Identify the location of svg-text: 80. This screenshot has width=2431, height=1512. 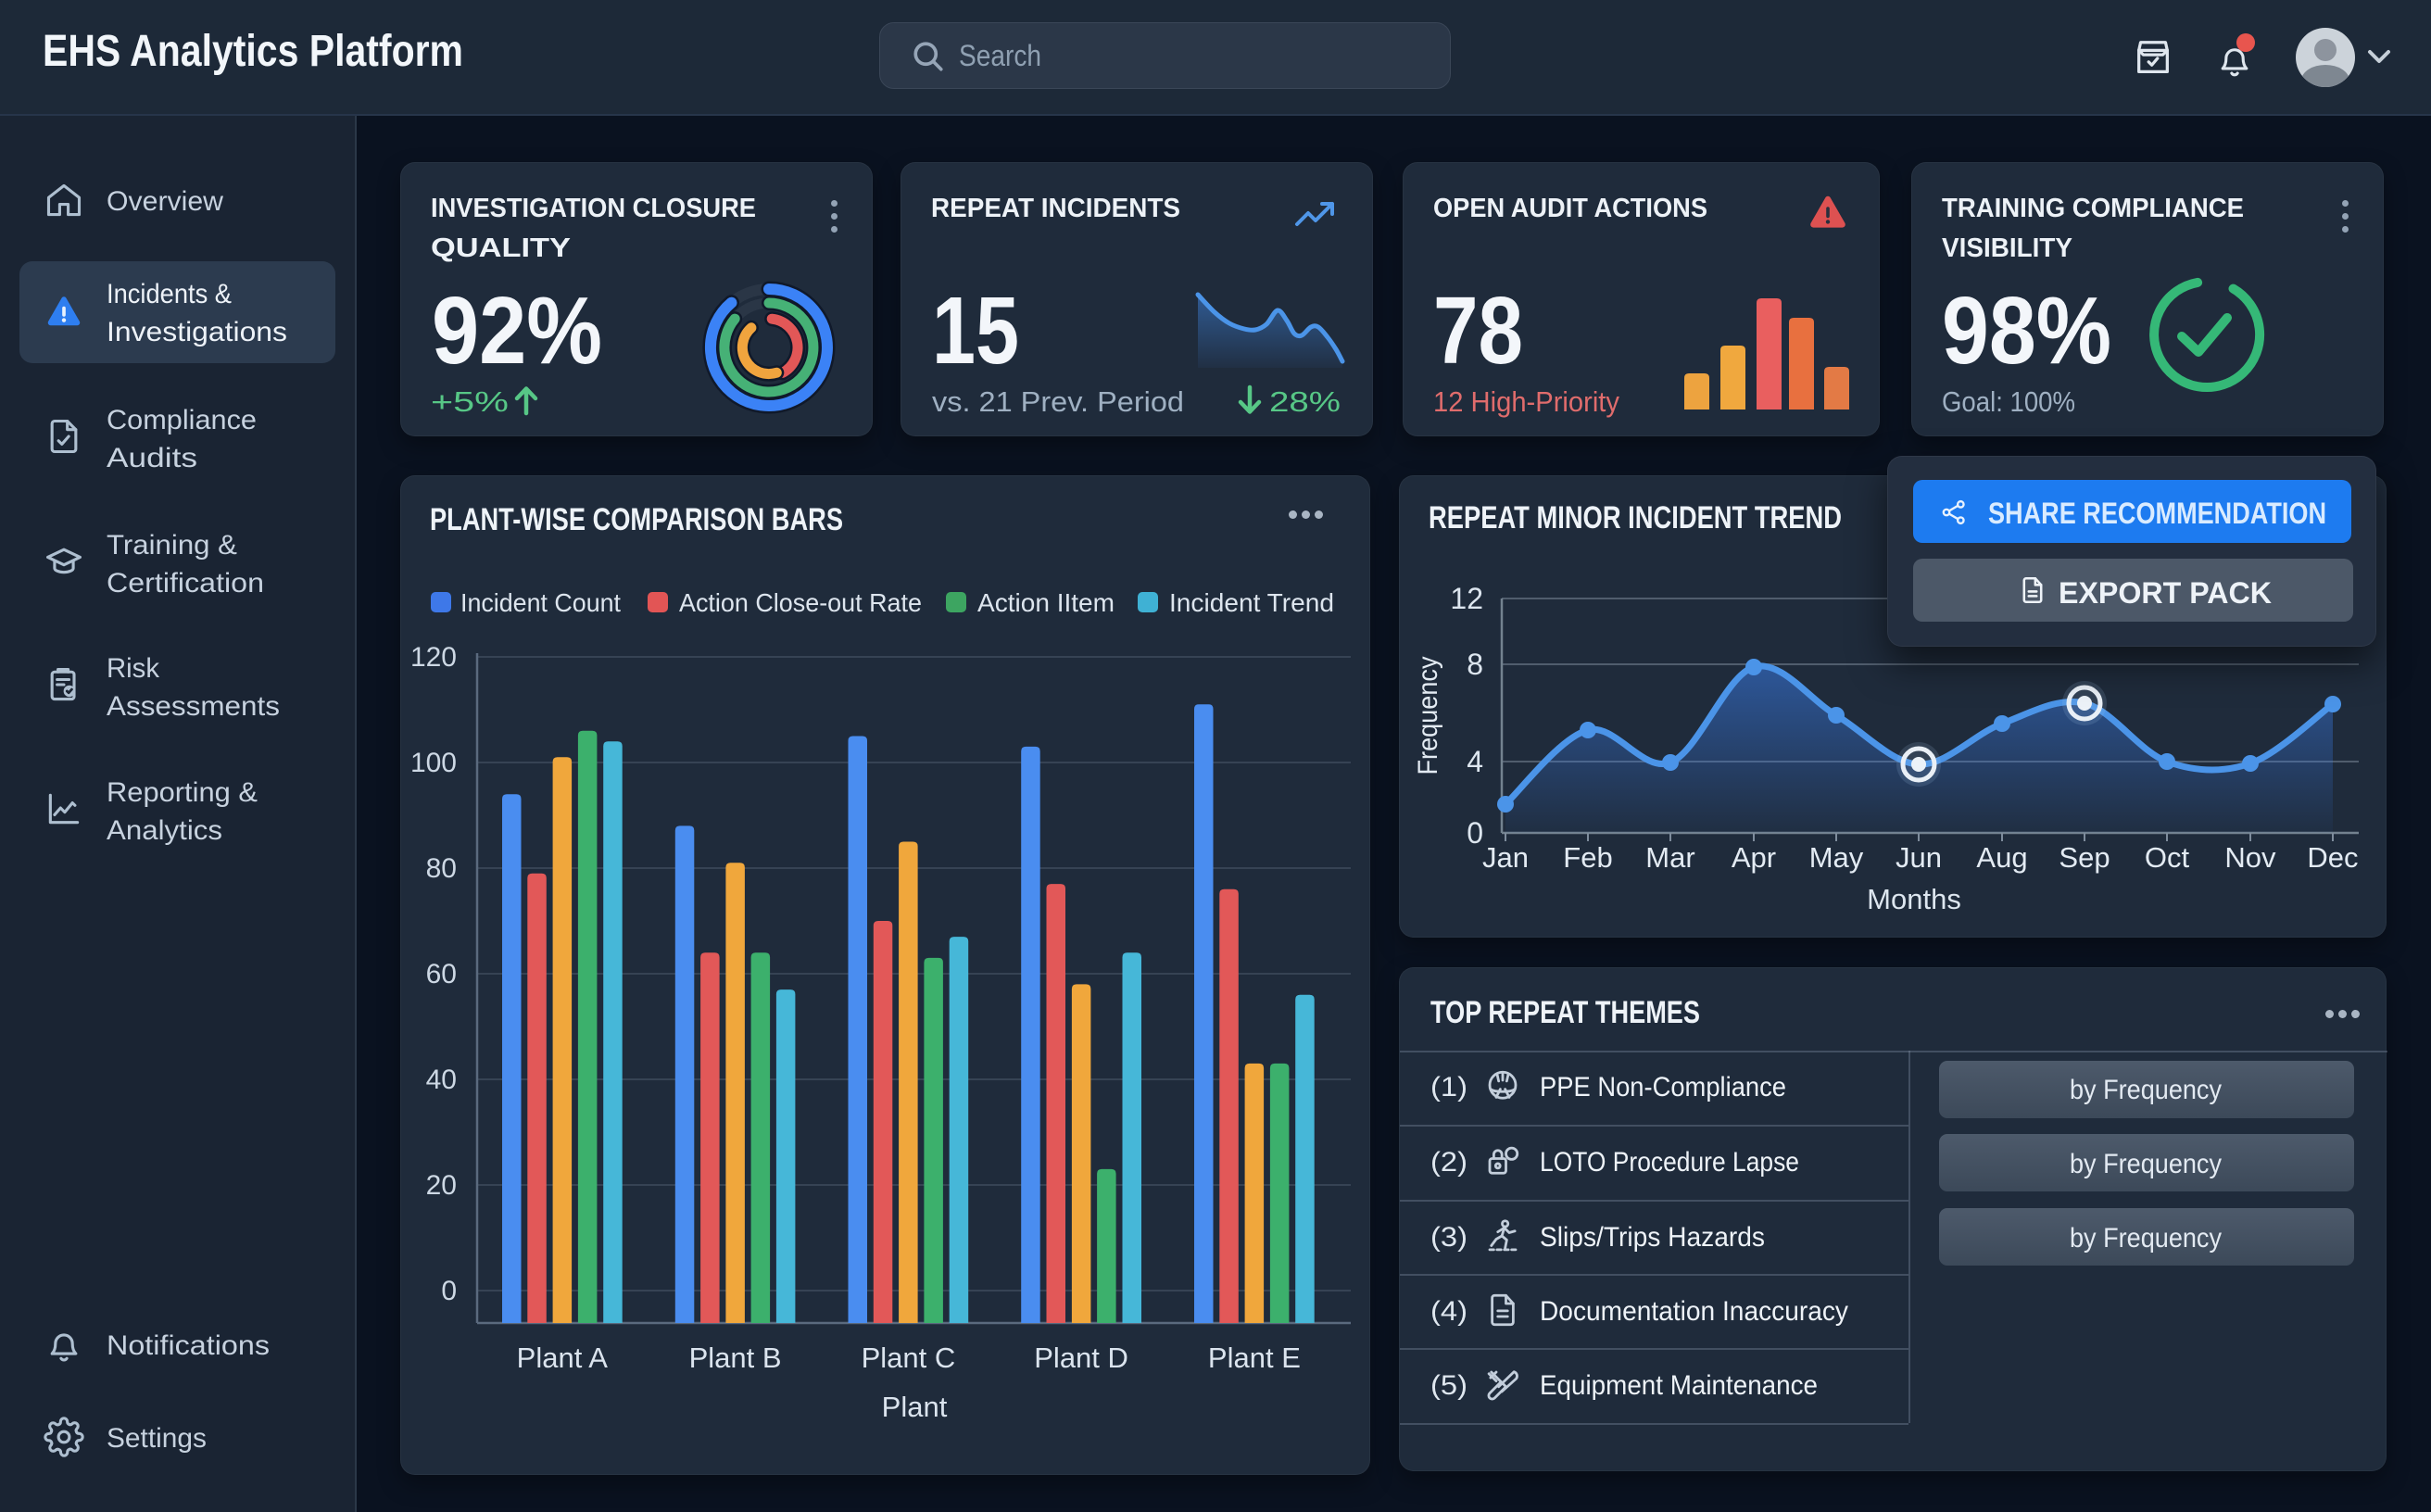
(441, 868).